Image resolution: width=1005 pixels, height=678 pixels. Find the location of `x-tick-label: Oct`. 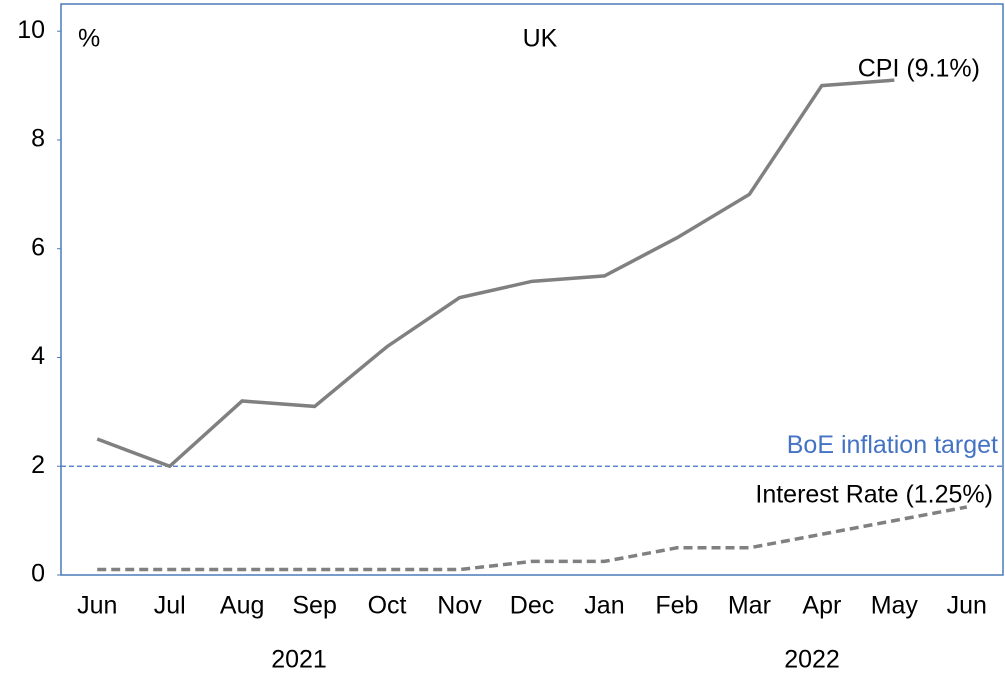

x-tick-label: Oct is located at coordinates (387, 606).